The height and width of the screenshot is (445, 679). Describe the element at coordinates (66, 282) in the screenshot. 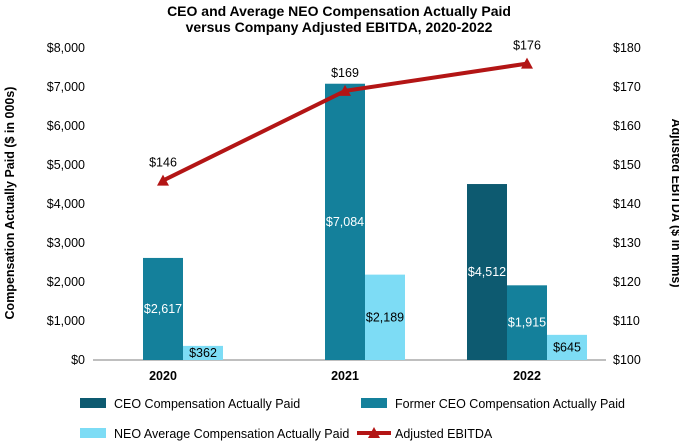

I see `y-tick-label: $2,000` at that location.